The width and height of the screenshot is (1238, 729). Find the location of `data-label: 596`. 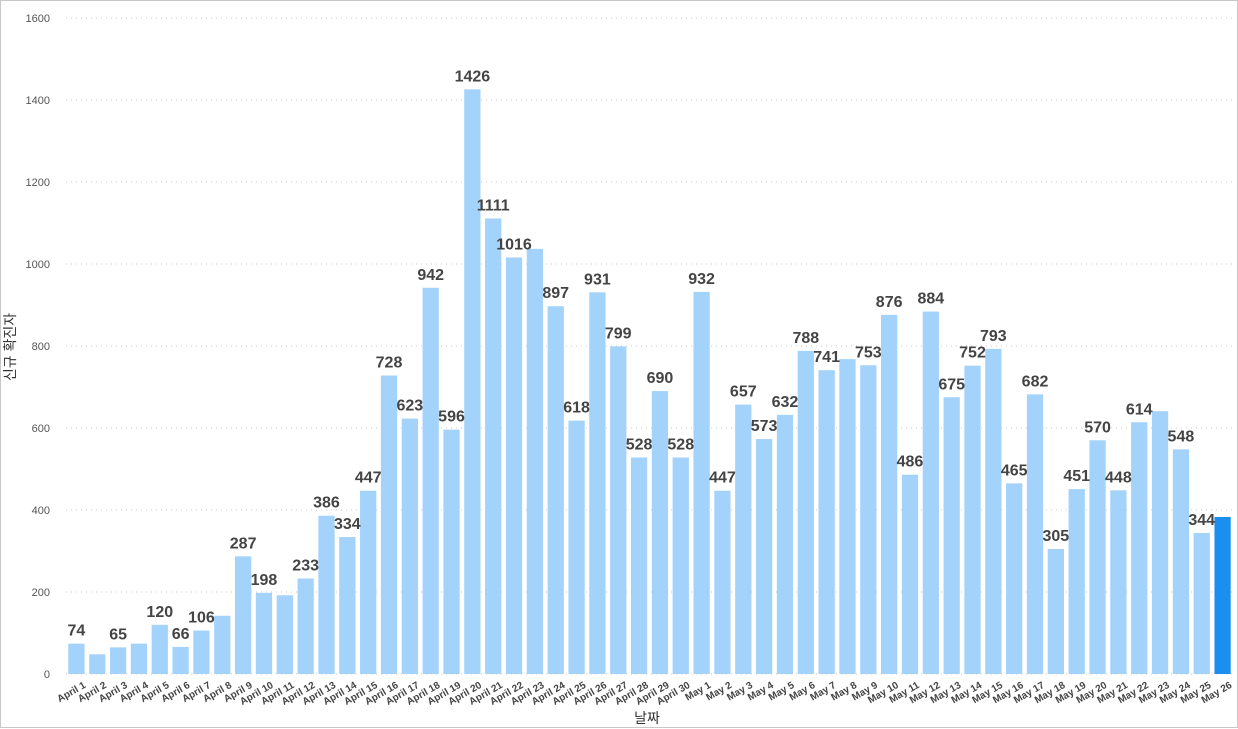

data-label: 596 is located at coordinates (451, 417).